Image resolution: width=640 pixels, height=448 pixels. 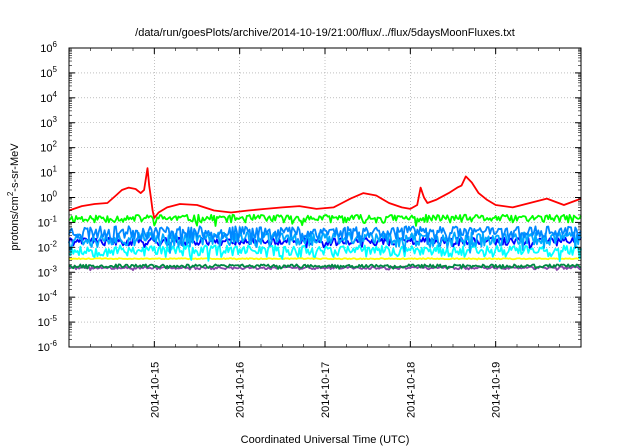 I want to click on y-tick-exp: -4, so click(x=54, y=293).